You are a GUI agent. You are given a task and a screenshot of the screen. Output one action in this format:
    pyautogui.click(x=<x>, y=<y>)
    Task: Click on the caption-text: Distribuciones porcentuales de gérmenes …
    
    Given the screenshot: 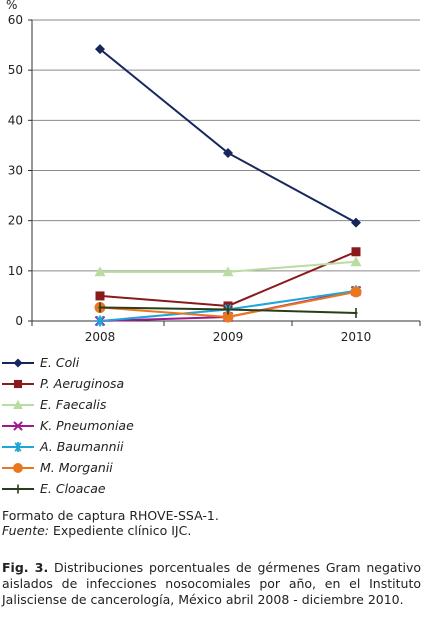 What is the action you would take?
    pyautogui.click(x=211, y=583)
    